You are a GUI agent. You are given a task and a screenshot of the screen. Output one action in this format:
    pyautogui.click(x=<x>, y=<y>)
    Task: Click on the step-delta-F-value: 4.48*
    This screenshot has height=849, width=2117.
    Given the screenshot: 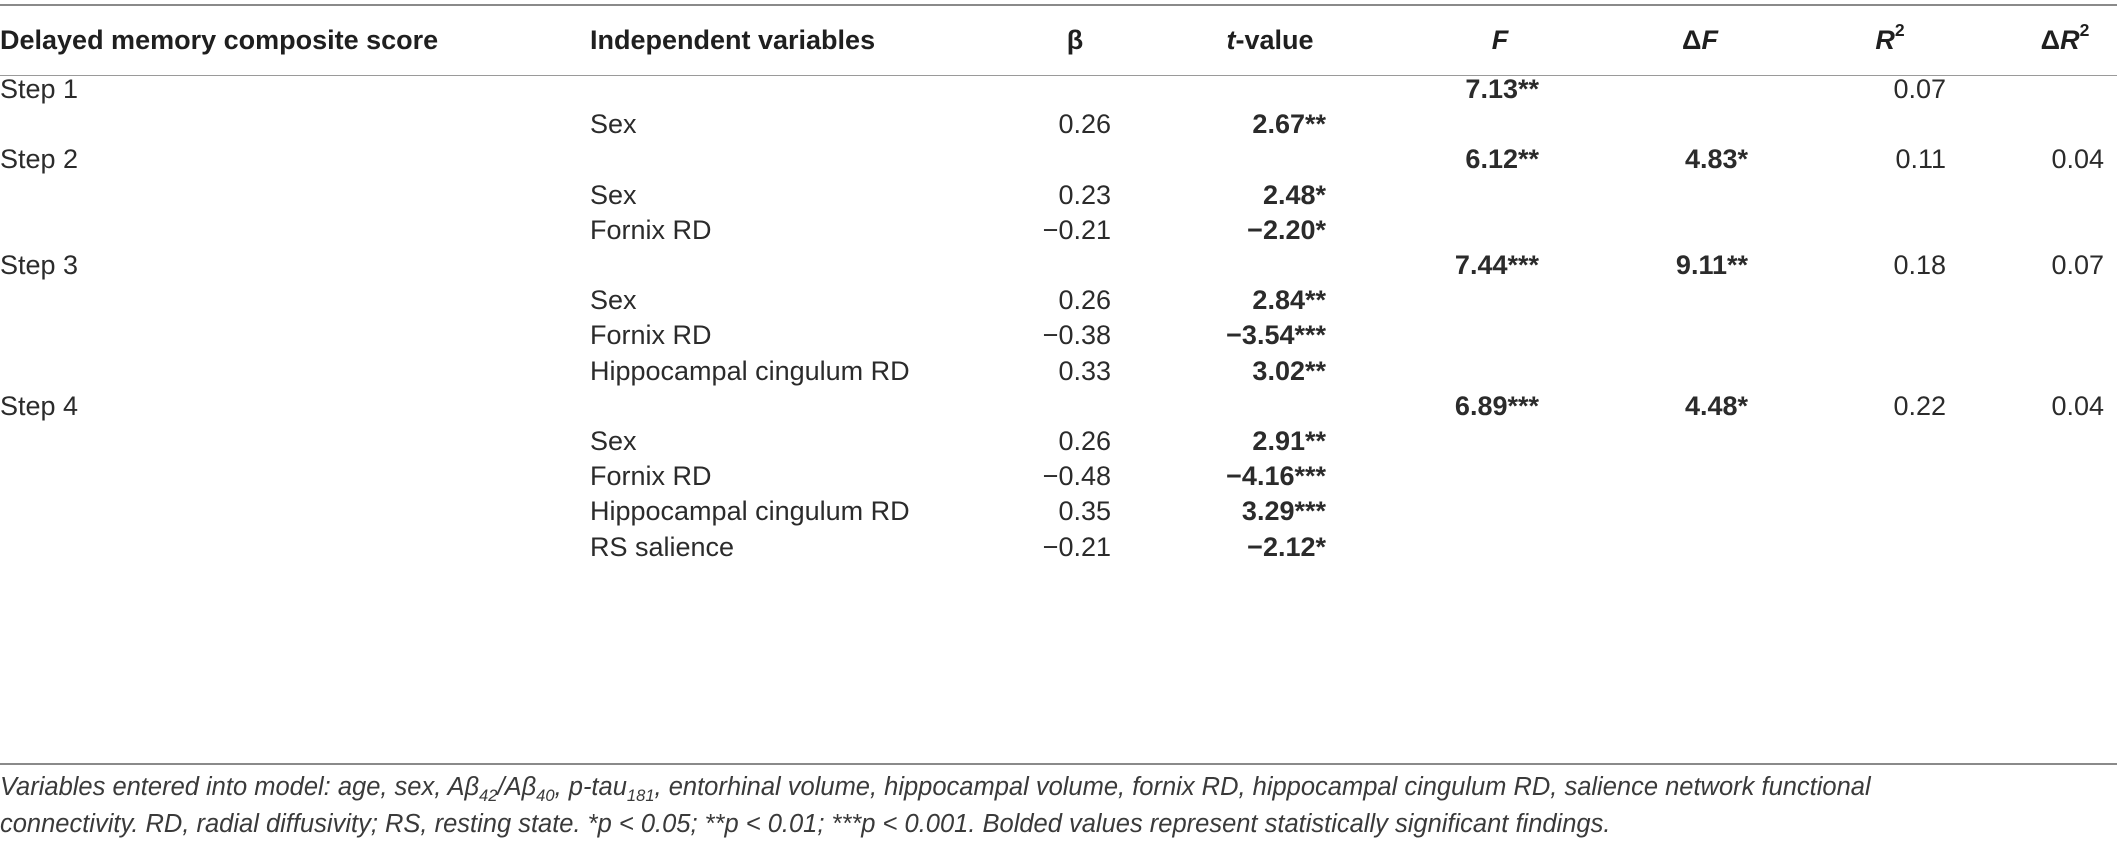 What is the action you would take?
    pyautogui.click(x=1716, y=405)
    